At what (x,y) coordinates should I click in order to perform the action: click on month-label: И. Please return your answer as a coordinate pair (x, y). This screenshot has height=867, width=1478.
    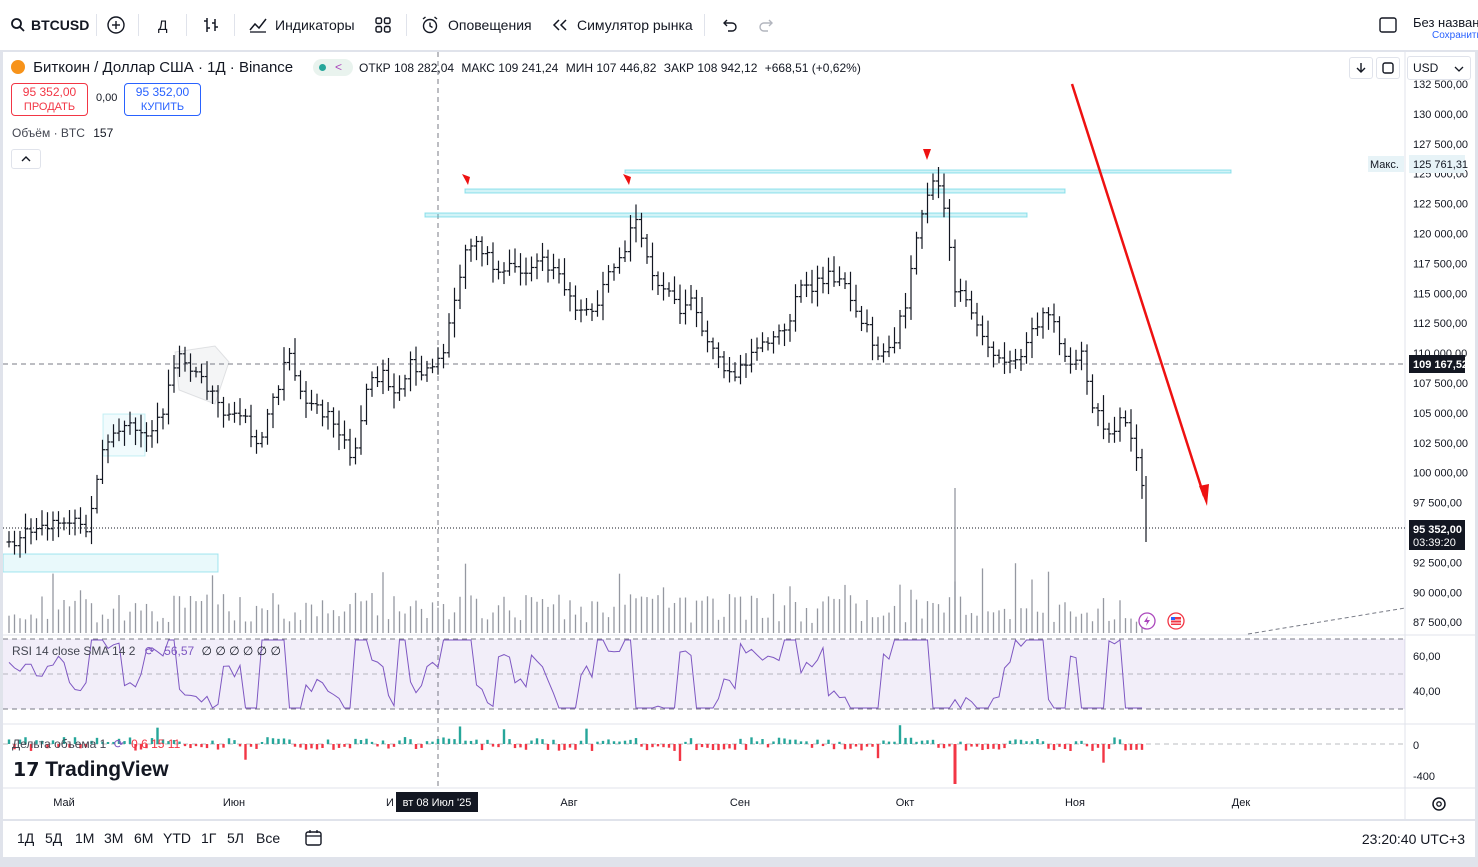
    Looking at the image, I should click on (390, 803).